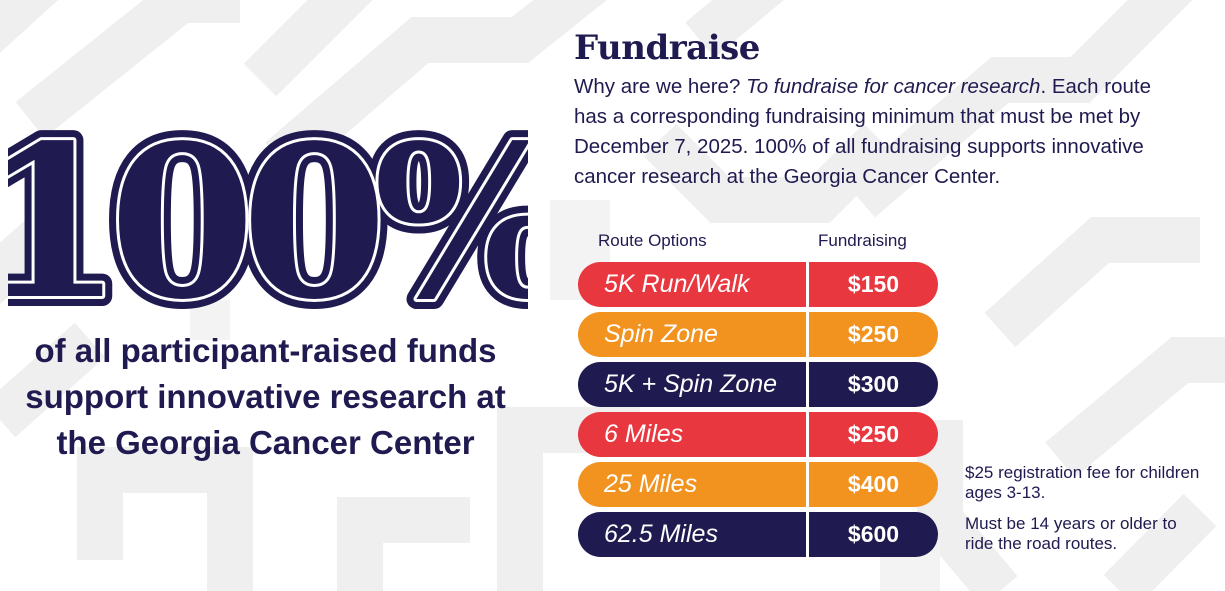  What do you see at coordinates (873, 384) in the screenshot?
I see `fundraising-amount: $300` at bounding box center [873, 384].